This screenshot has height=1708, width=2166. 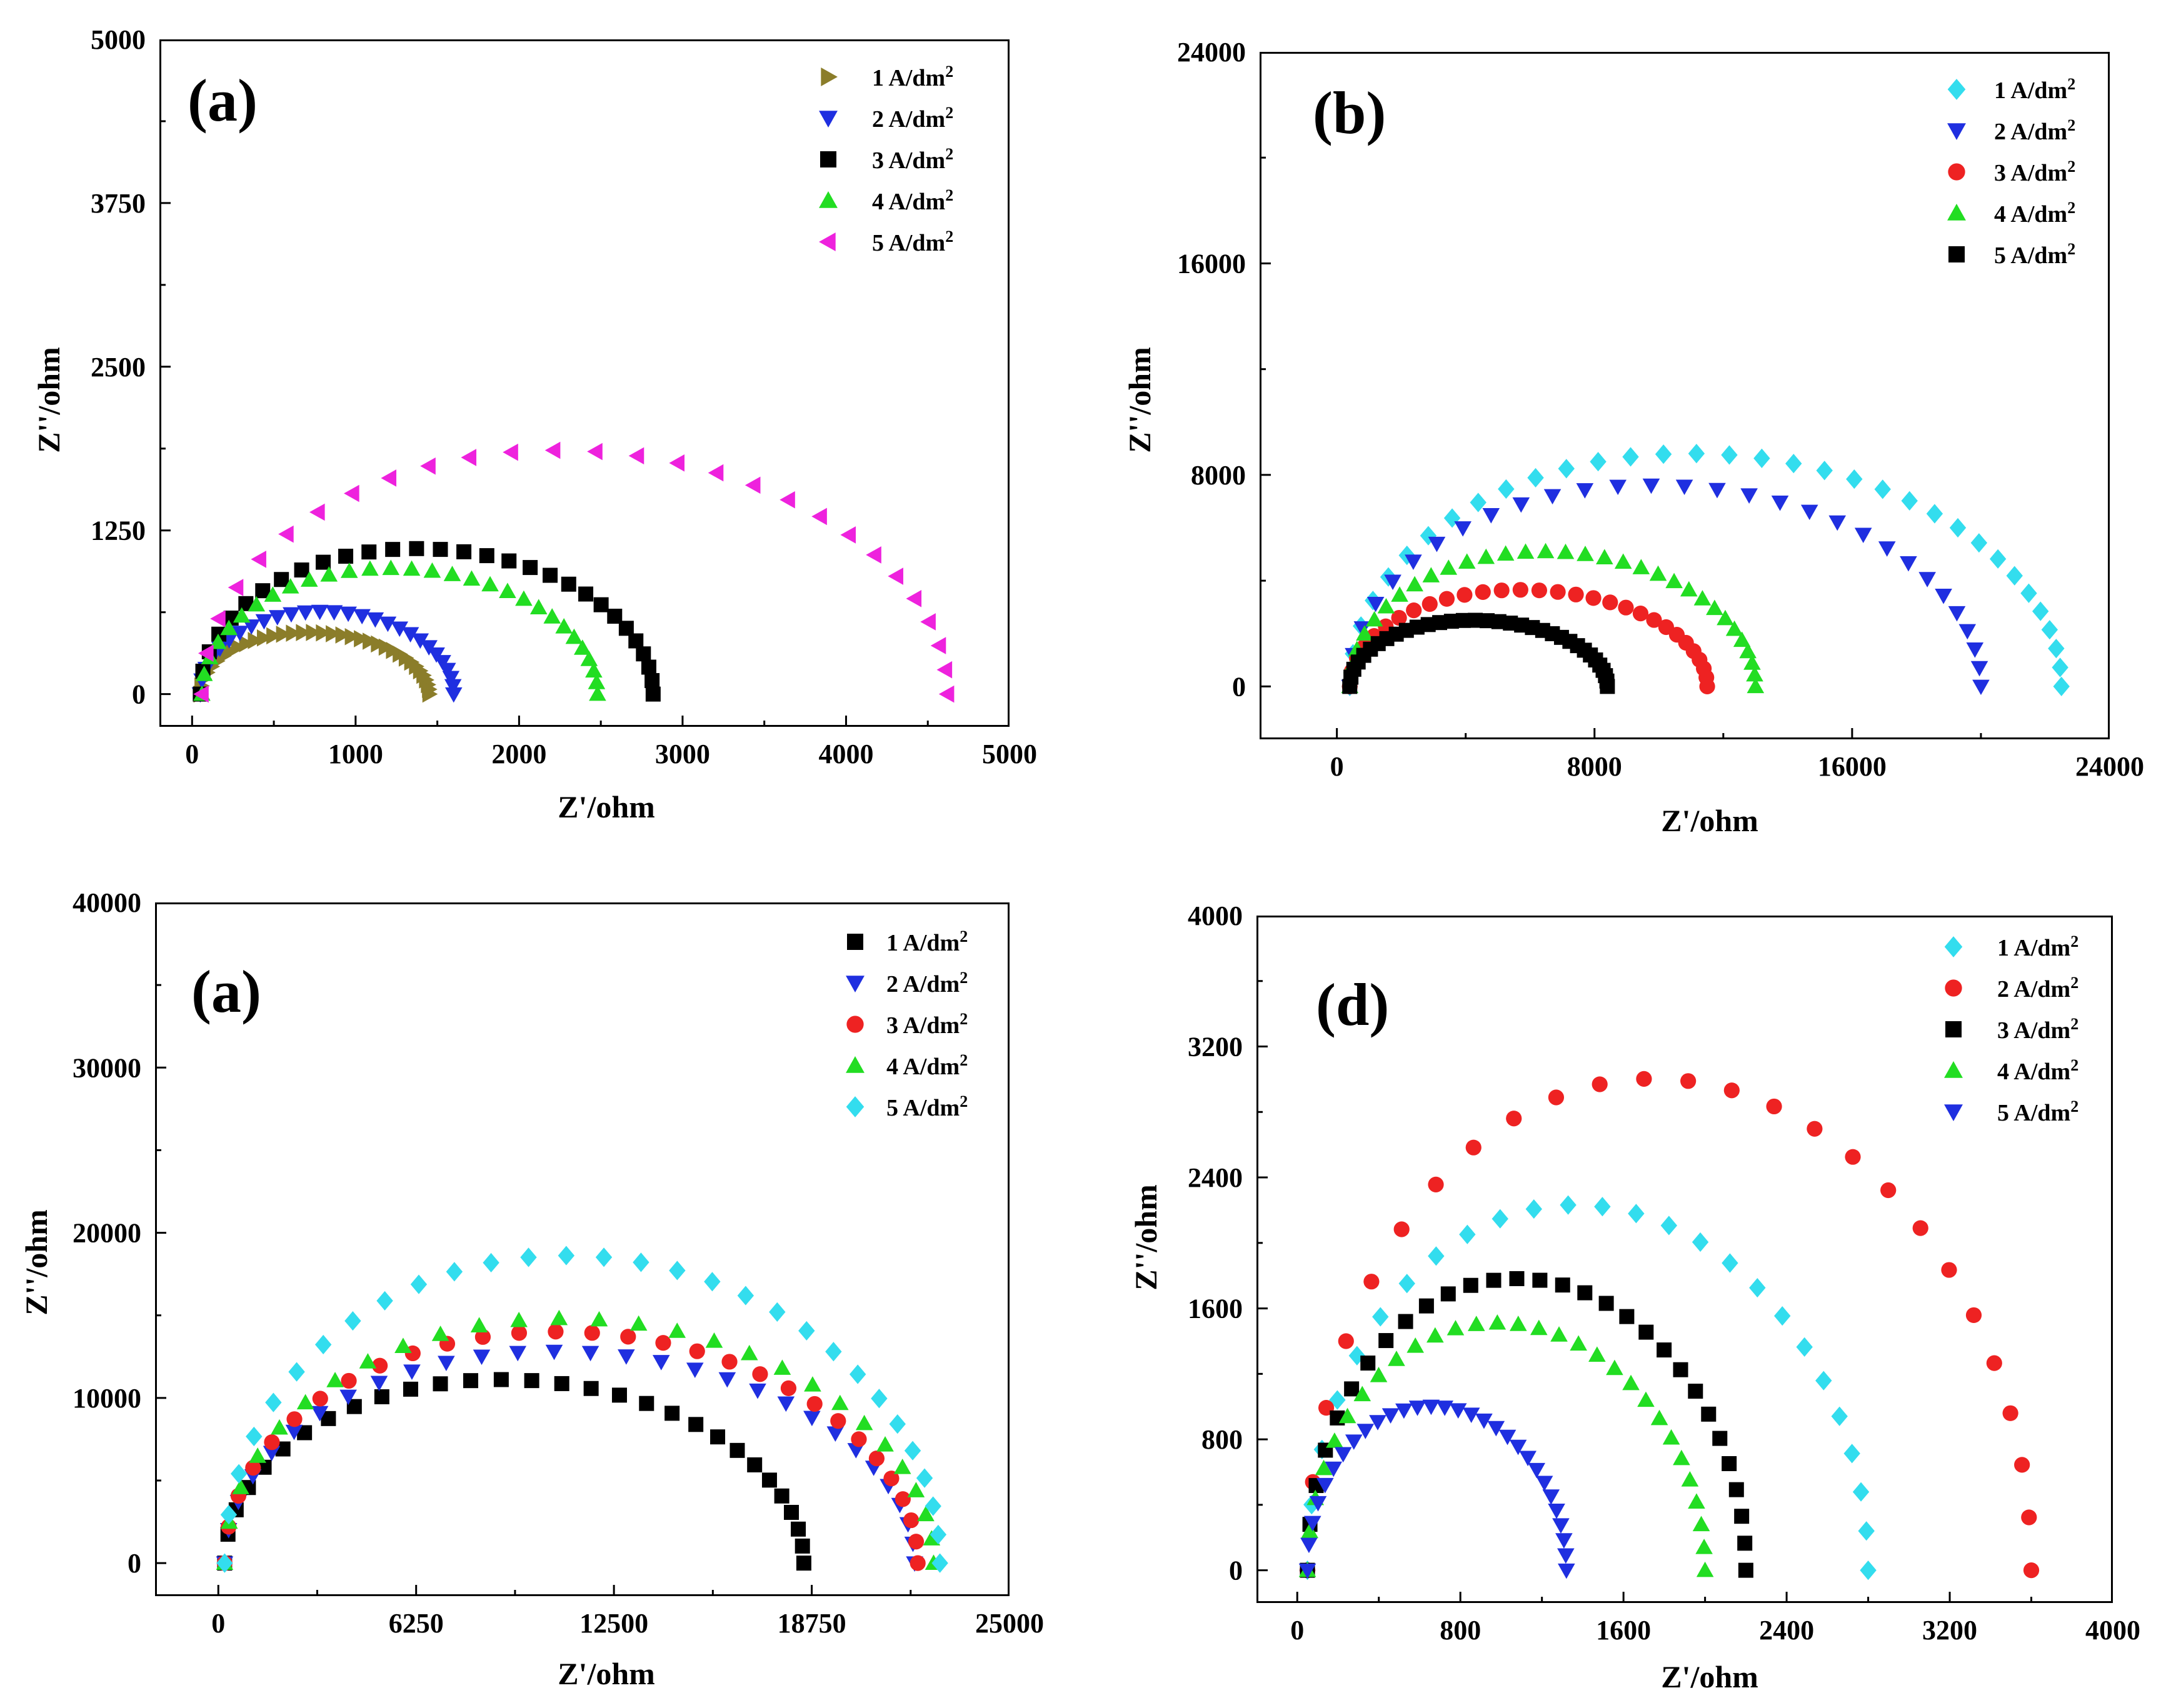 What do you see at coordinates (1337, 766) in the screenshot?
I see `x-tick-label: 0` at bounding box center [1337, 766].